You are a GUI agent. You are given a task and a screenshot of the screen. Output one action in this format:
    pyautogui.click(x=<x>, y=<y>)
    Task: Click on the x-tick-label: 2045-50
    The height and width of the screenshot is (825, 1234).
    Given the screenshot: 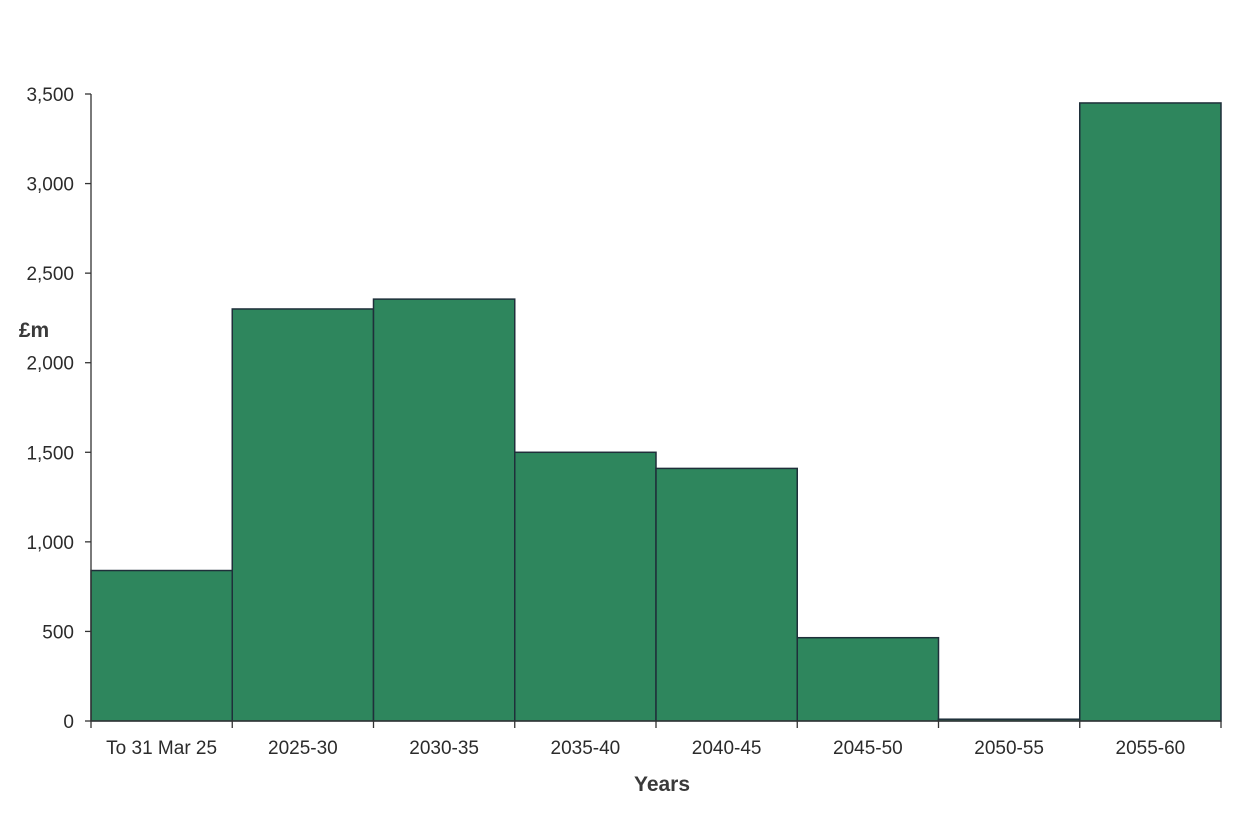 What is the action you would take?
    pyautogui.click(x=868, y=748)
    